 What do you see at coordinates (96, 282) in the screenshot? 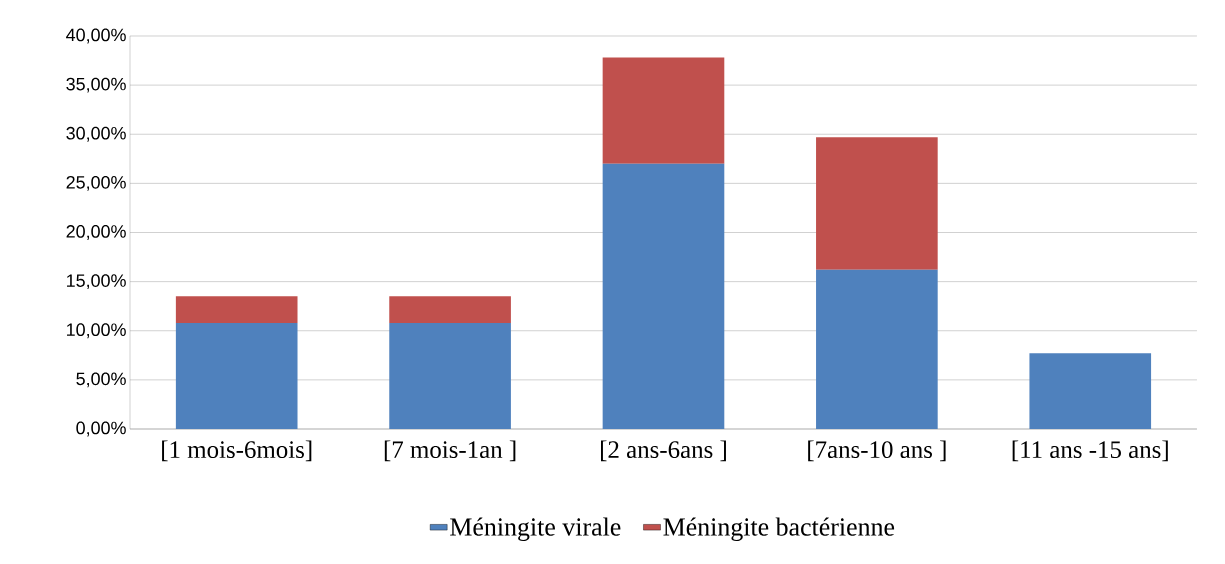
I see `y-tick-label: 15,00%` at bounding box center [96, 282].